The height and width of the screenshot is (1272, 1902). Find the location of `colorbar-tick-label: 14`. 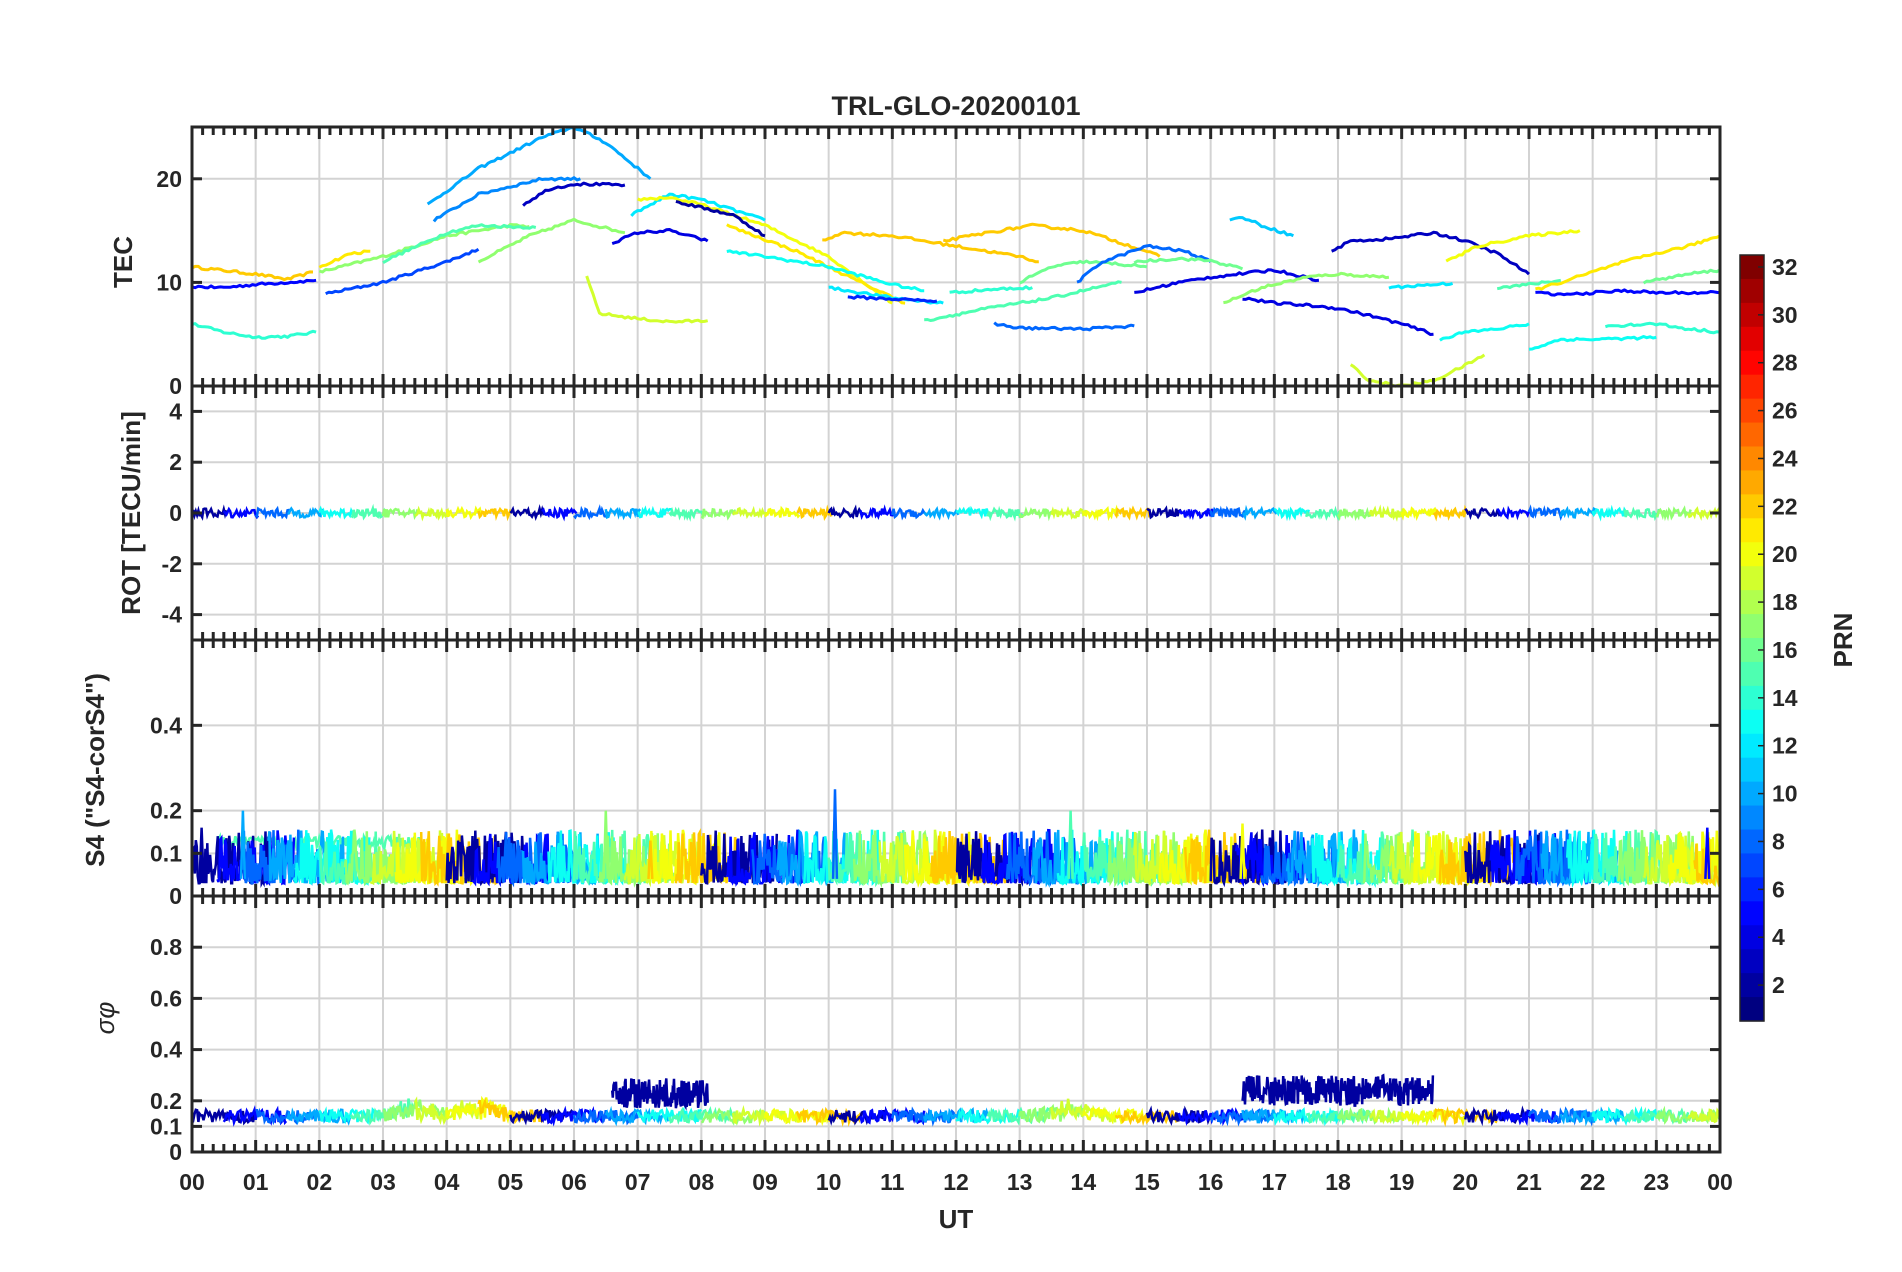

colorbar-tick-label: 14 is located at coordinates (1785, 698).